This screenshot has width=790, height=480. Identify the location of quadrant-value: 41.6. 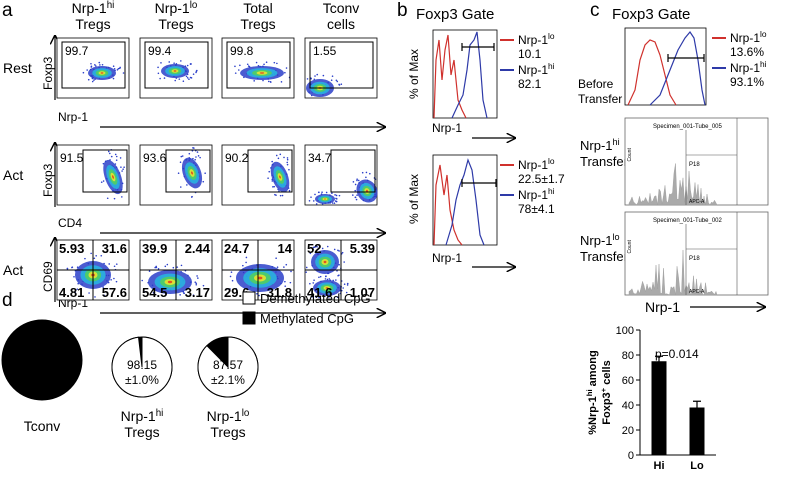
(319, 292).